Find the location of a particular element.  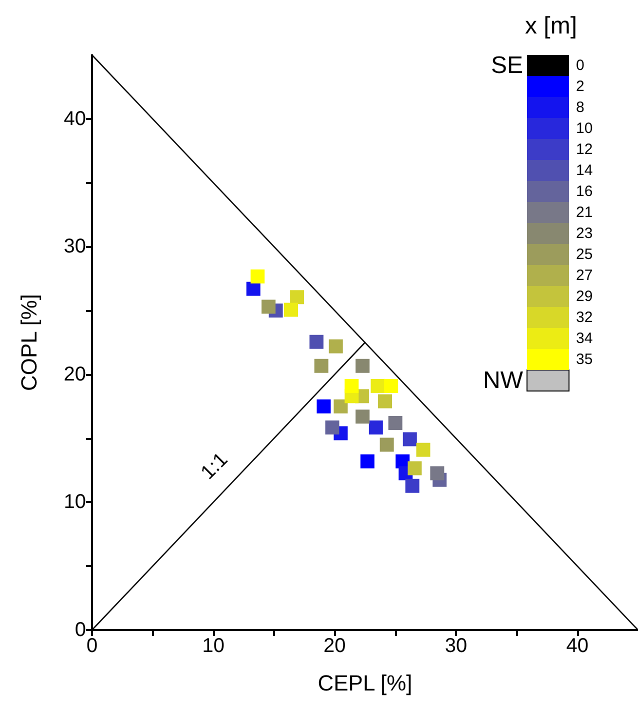

legend-label: 14 is located at coordinates (584, 170).